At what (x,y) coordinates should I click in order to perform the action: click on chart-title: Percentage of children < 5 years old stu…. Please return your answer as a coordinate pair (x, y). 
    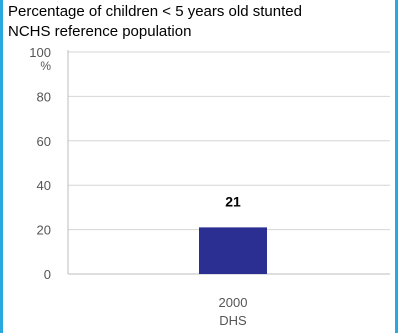
    Looking at the image, I should click on (155, 11).